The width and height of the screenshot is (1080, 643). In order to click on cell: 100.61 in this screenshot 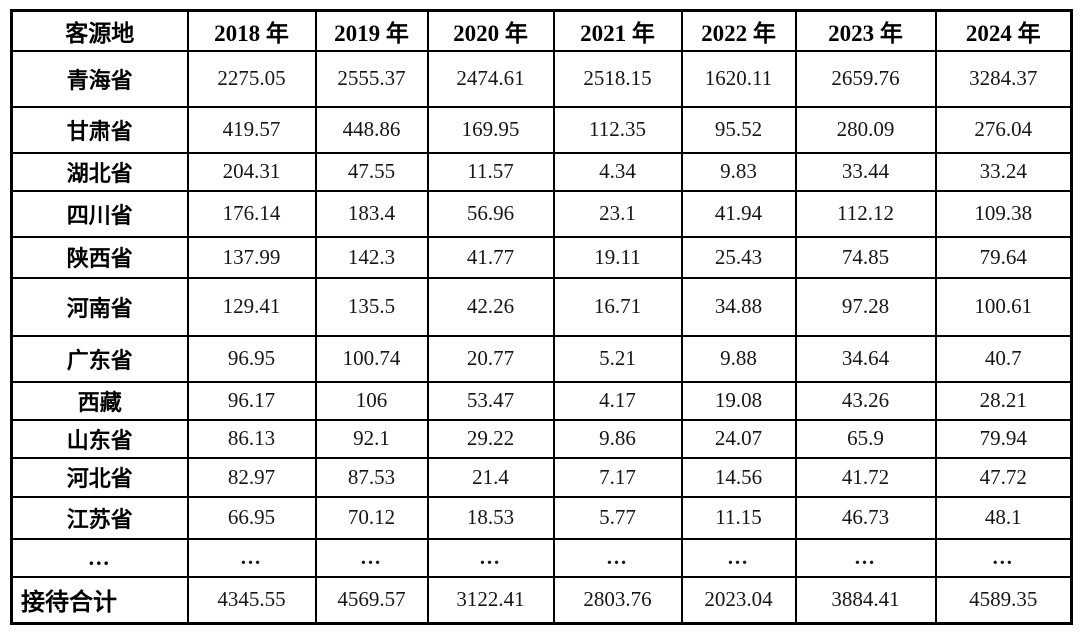, I will do `click(1003, 306)`.